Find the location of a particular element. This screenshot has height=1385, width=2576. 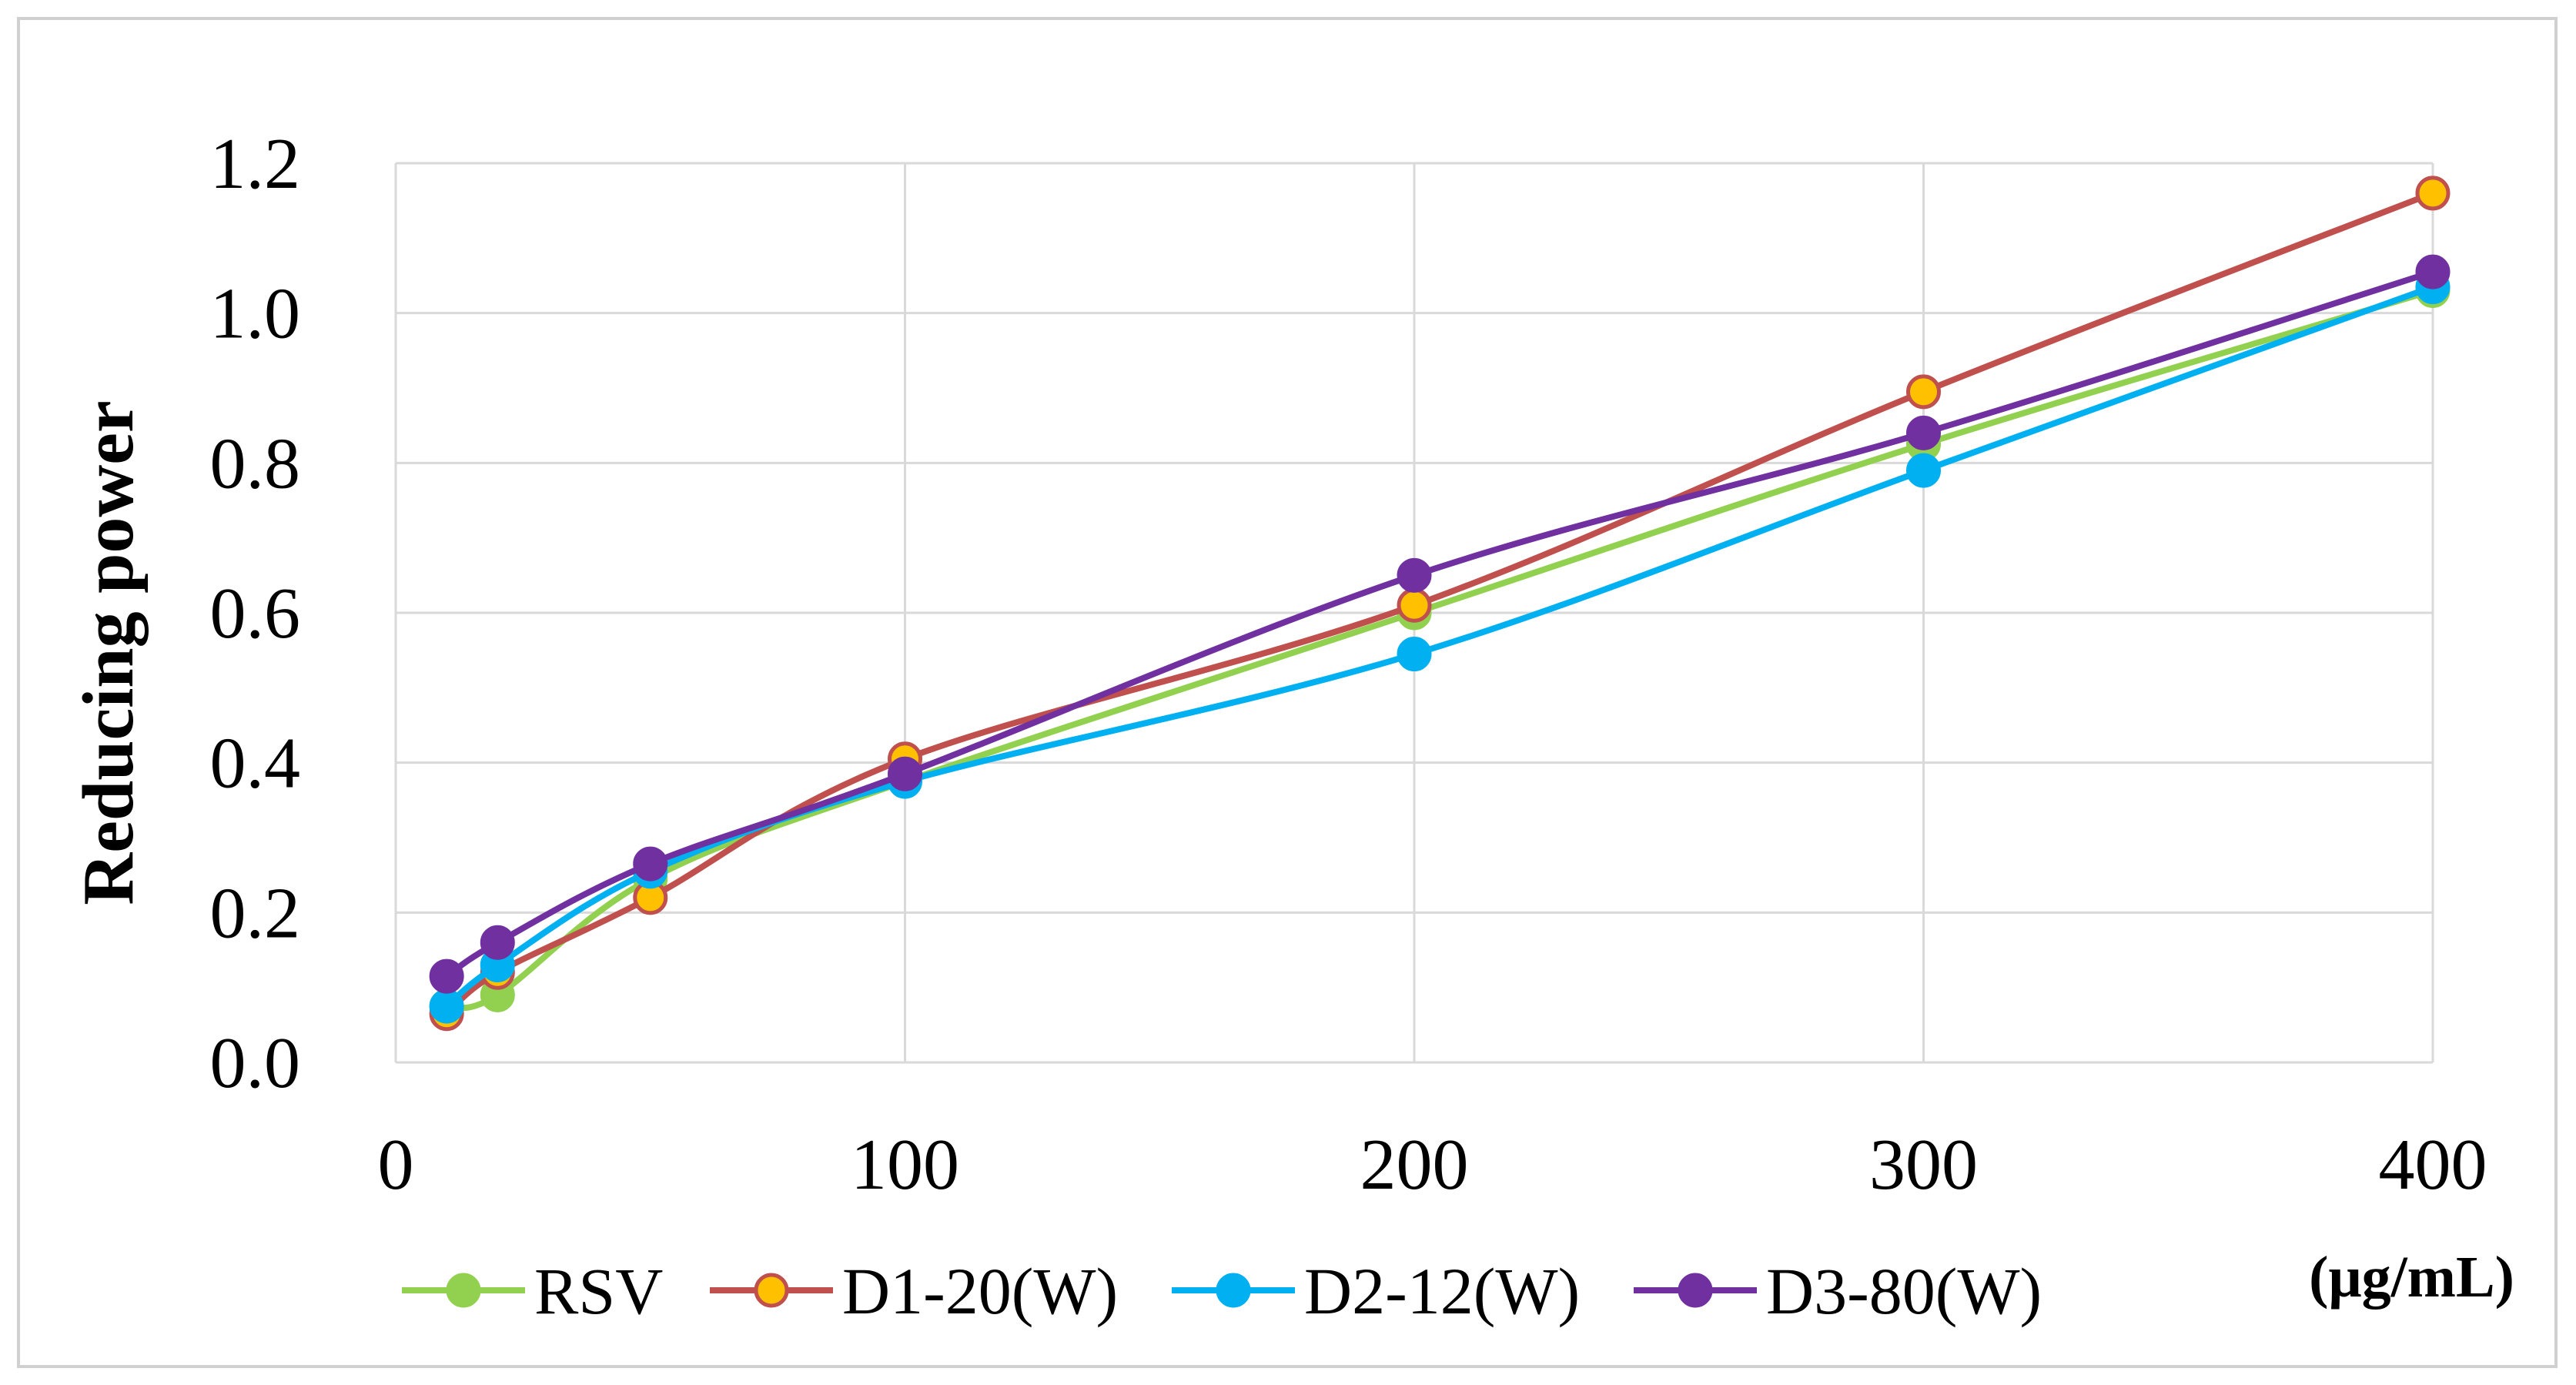

legend-label: RSV is located at coordinates (599, 1291).